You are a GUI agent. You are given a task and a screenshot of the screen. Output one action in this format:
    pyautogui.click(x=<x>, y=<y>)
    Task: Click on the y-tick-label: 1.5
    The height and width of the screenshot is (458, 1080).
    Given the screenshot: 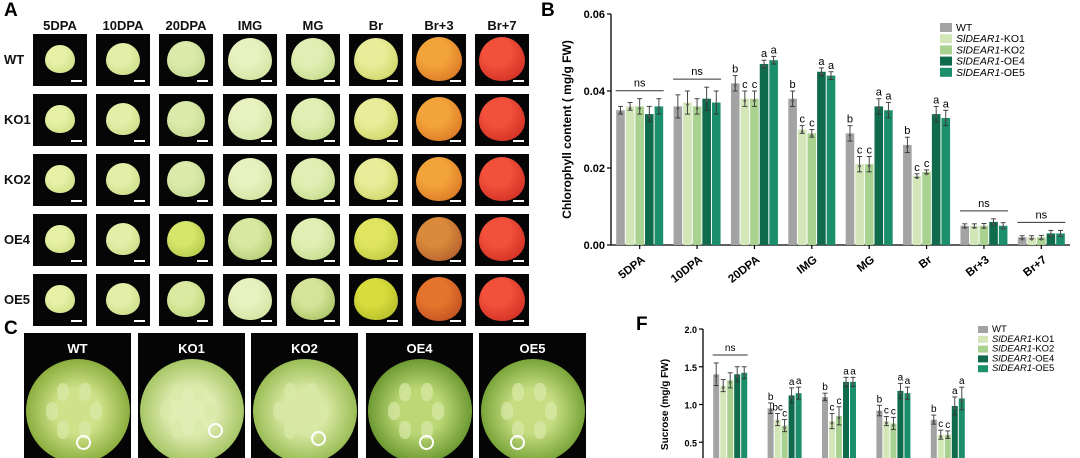 What is the action you would take?
    pyautogui.click(x=690, y=368)
    